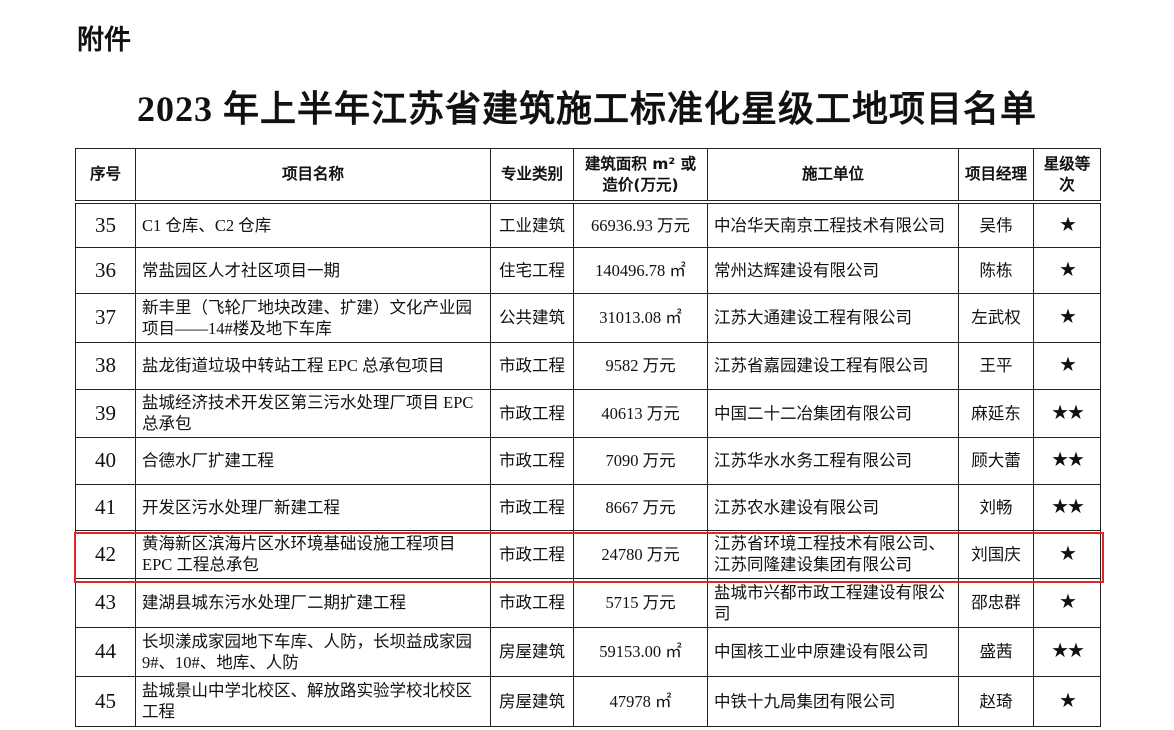 The image size is (1174, 730). I want to click on contractor: 江苏华水水务工程有限公司, so click(833, 460).